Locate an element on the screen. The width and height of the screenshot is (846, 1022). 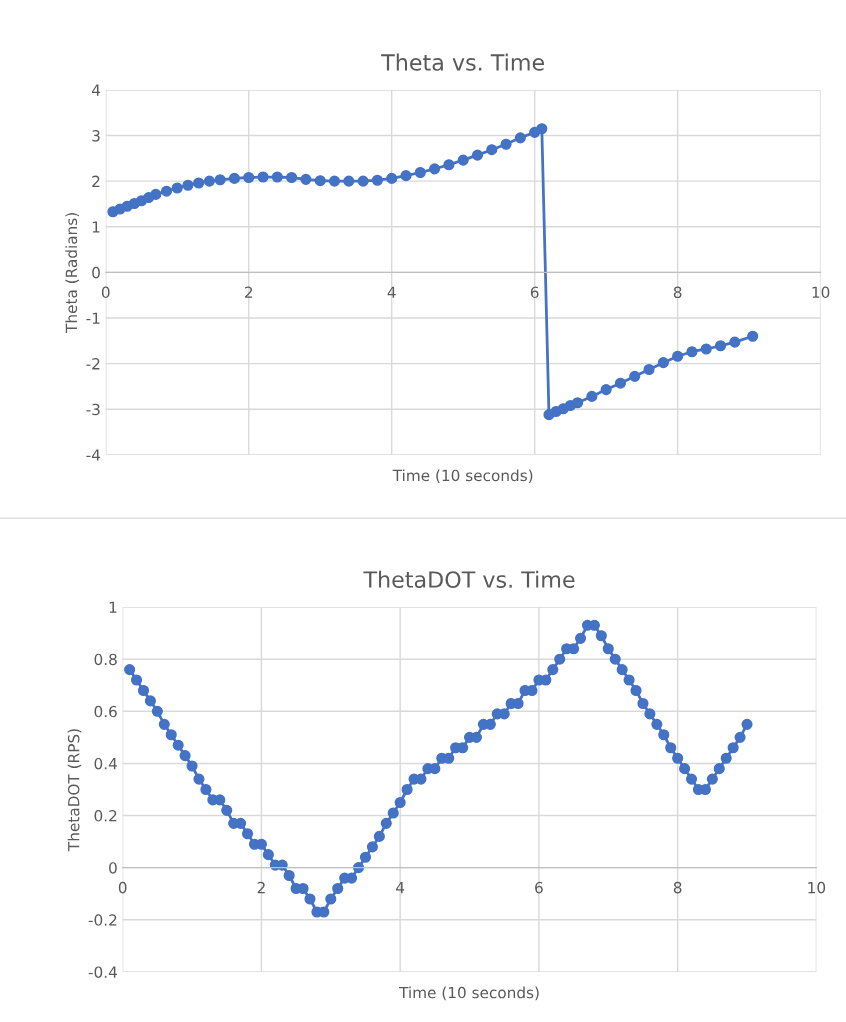
y-tick-label: -1 is located at coordinates (93, 318).